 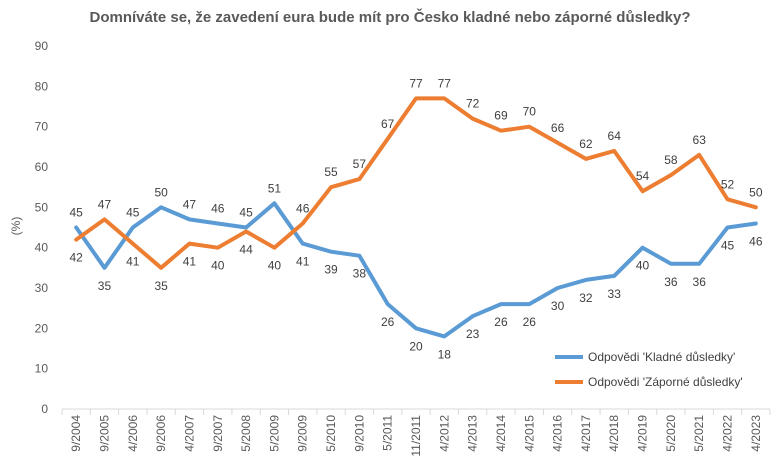 What do you see at coordinates (246, 250) in the screenshot?
I see `data-label-zaporne: 44` at bounding box center [246, 250].